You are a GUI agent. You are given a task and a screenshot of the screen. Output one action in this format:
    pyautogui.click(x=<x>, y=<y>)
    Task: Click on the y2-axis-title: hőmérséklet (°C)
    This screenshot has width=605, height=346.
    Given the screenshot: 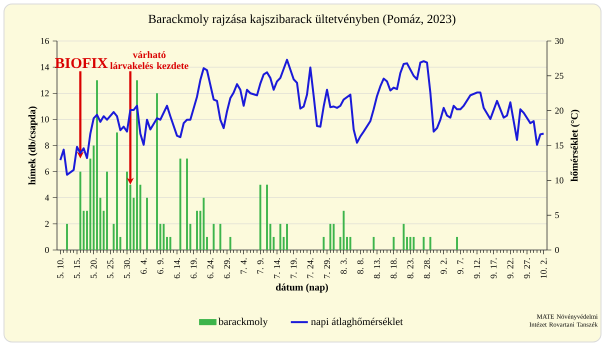 What is the action you would take?
    pyautogui.click(x=575, y=146)
    